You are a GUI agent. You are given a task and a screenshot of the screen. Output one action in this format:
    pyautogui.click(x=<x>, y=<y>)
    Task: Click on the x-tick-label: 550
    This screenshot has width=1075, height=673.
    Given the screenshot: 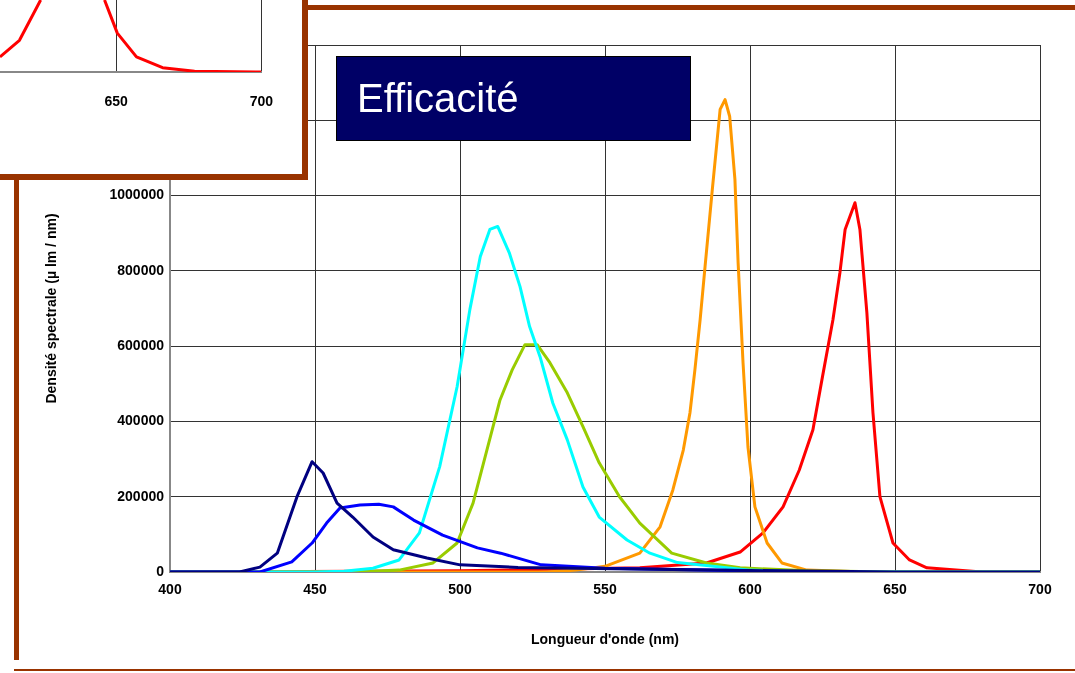 What is the action you would take?
    pyautogui.click(x=605, y=589)
    